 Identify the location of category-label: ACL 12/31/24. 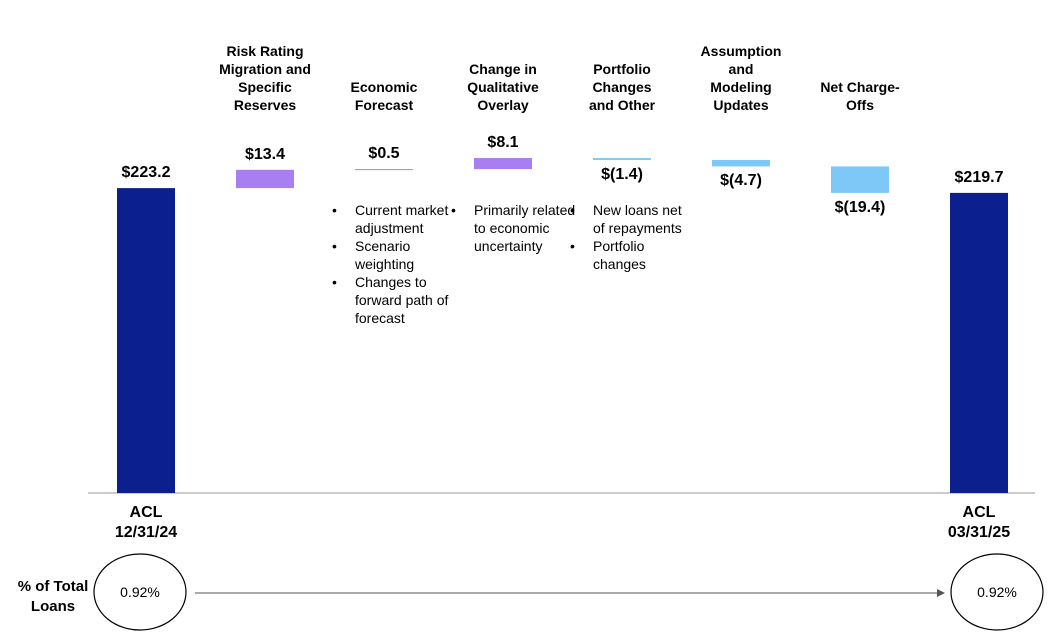
(146, 522).